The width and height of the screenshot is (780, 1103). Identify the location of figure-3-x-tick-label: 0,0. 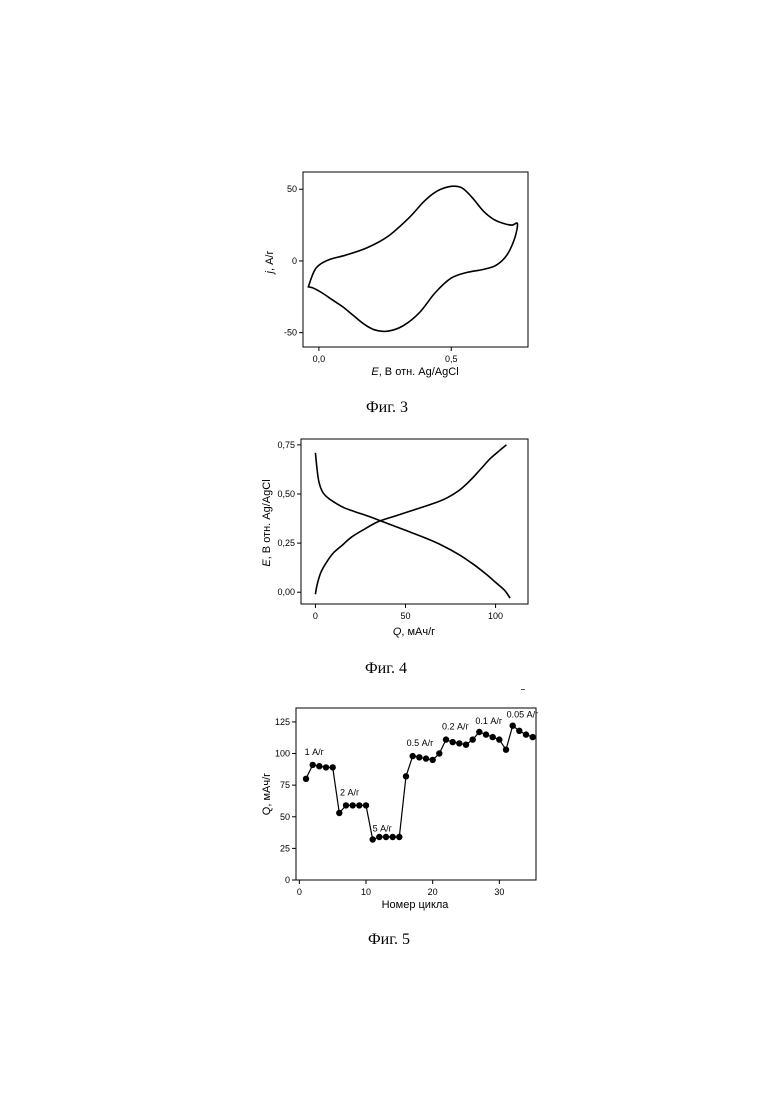
(319, 359).